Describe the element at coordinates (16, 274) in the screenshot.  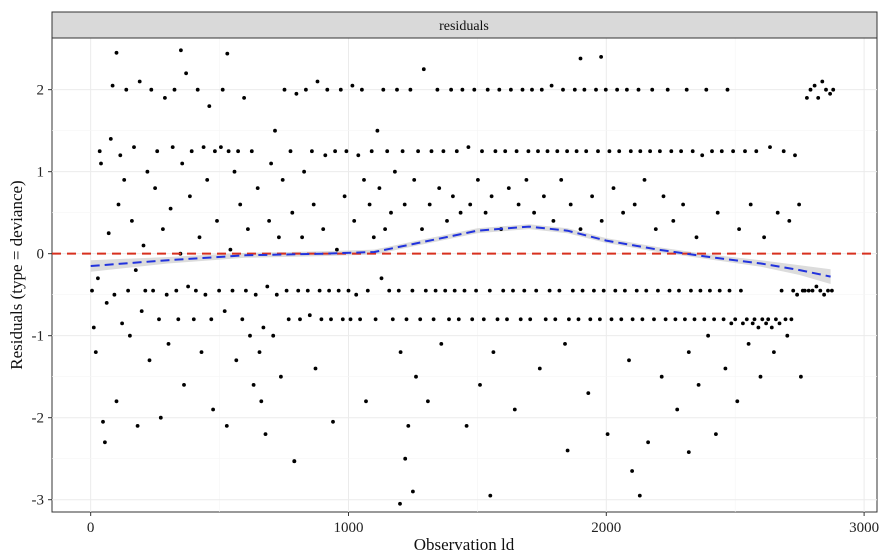
I see `y-axis-title: Residuals (type = deviance)` at that location.